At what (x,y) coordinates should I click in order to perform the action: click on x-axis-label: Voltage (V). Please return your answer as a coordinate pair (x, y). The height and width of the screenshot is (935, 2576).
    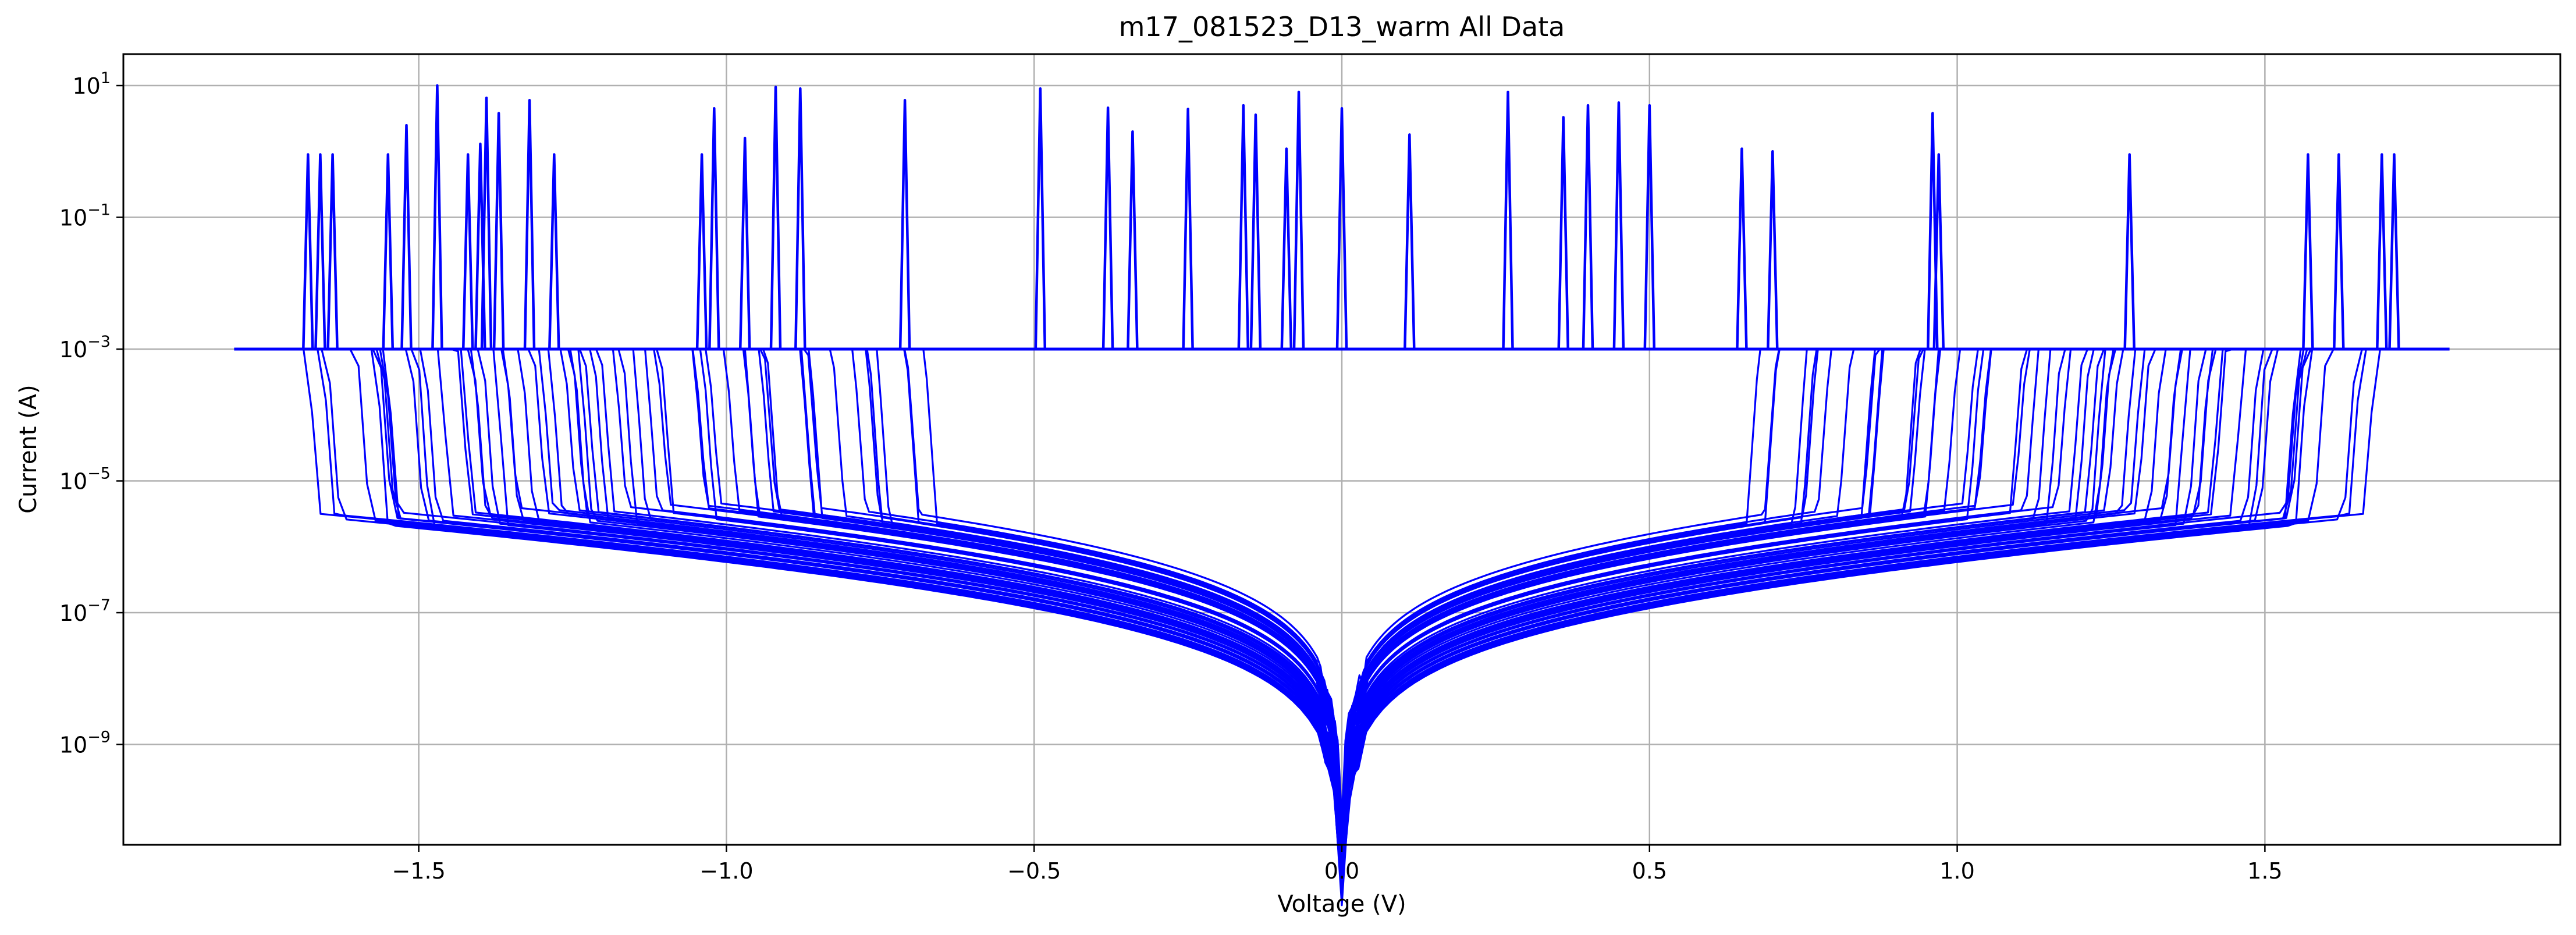
    Looking at the image, I should click on (1341, 904).